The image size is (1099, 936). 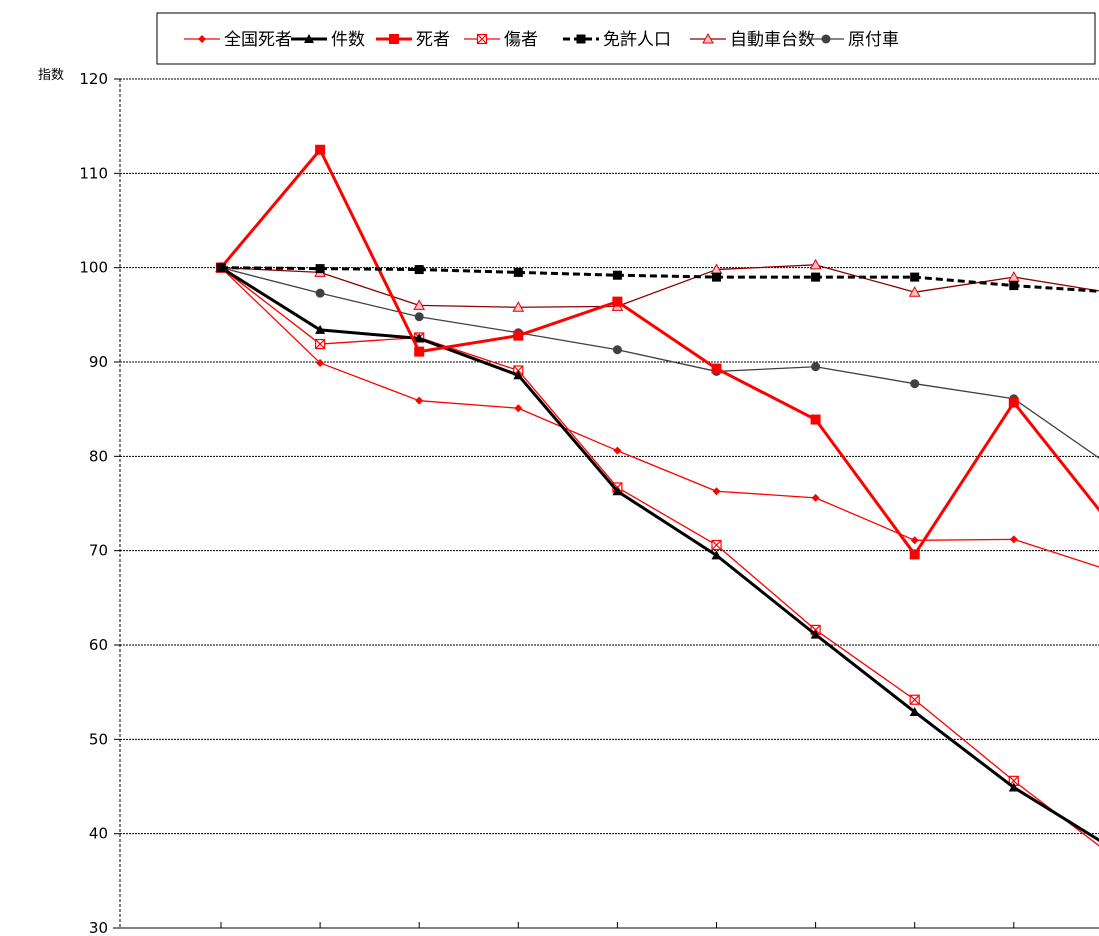 I want to click on legend: 全国死者 件数 死者 傷者 免許人口 自動車台数 原付車, so click(x=541, y=40).